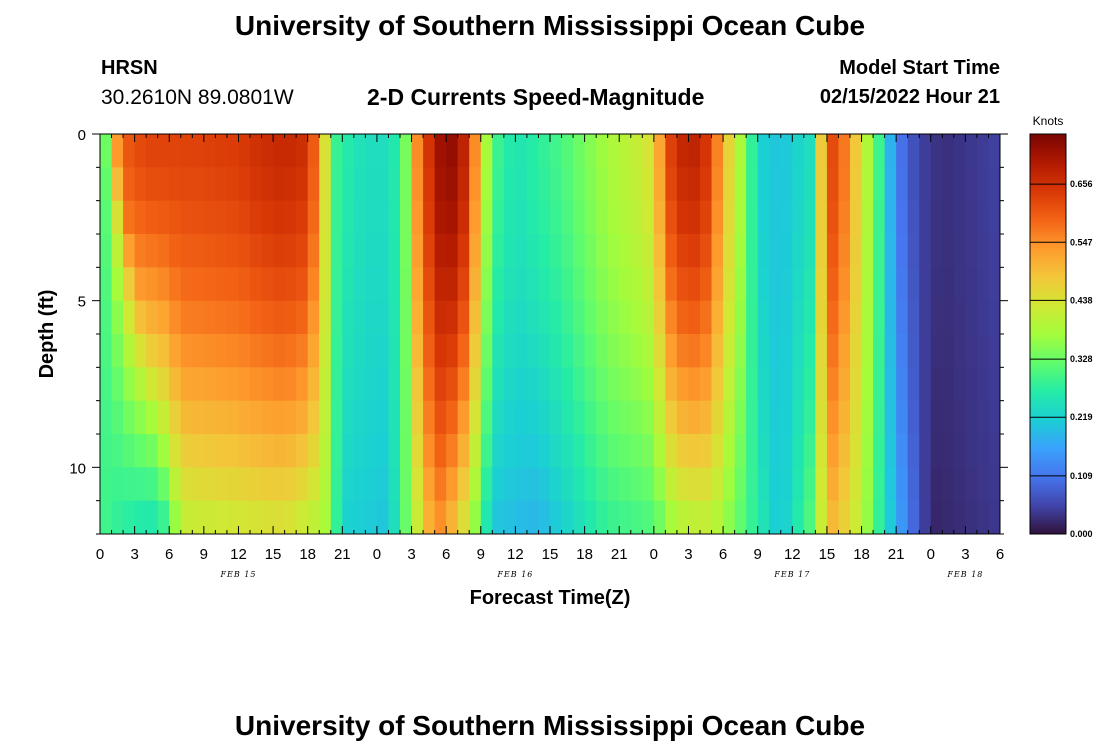 The width and height of the screenshot is (1100, 750). I want to click on x-tick-label: 21, so click(896, 554).